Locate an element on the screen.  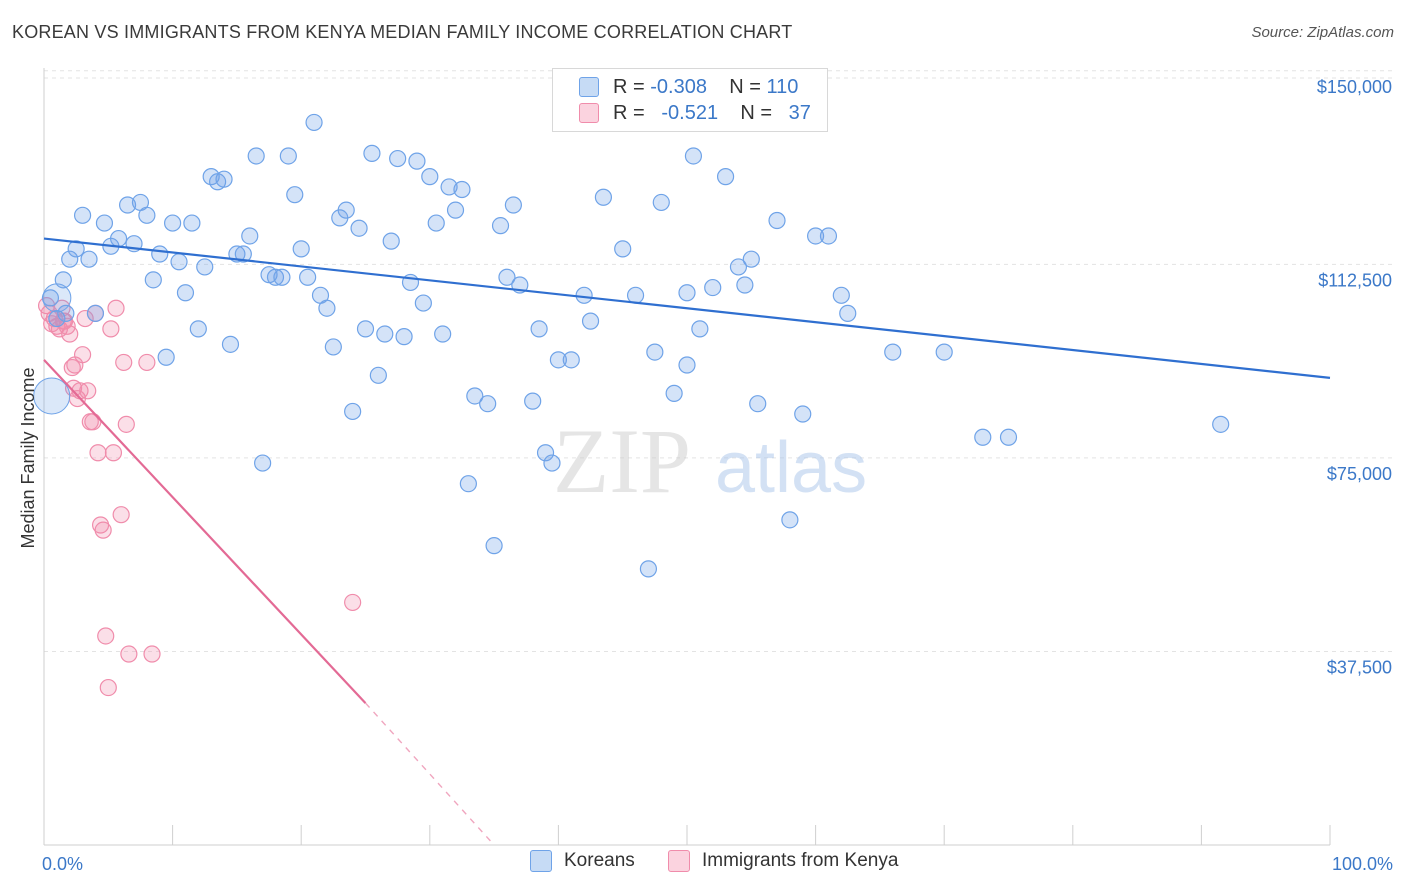
koreans-legend-label: Koreans is located at coordinates (599, 860).